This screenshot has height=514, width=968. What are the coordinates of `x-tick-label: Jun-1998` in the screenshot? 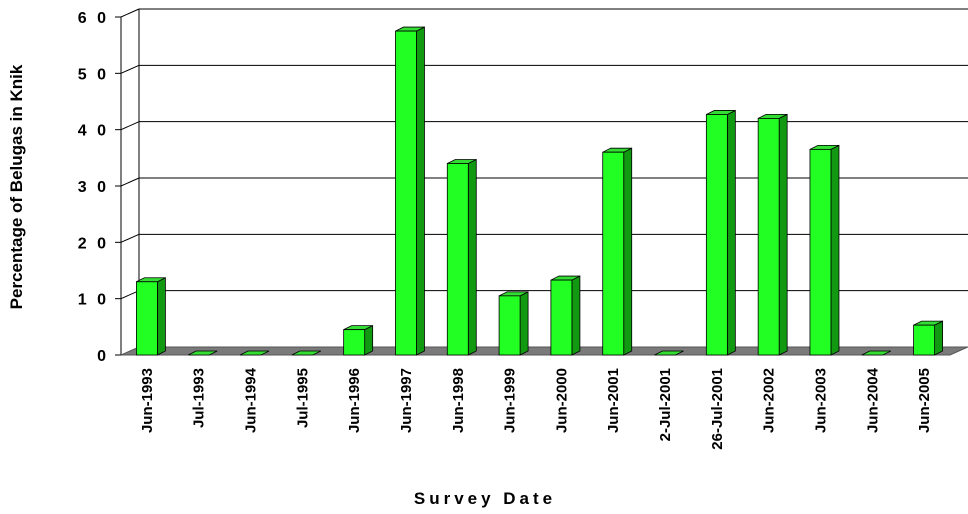 It's located at (458, 400).